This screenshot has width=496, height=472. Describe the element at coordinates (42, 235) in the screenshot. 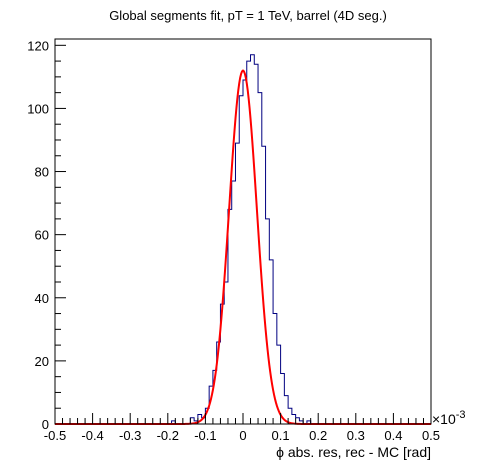

I see `y-tick-label: 60` at that location.